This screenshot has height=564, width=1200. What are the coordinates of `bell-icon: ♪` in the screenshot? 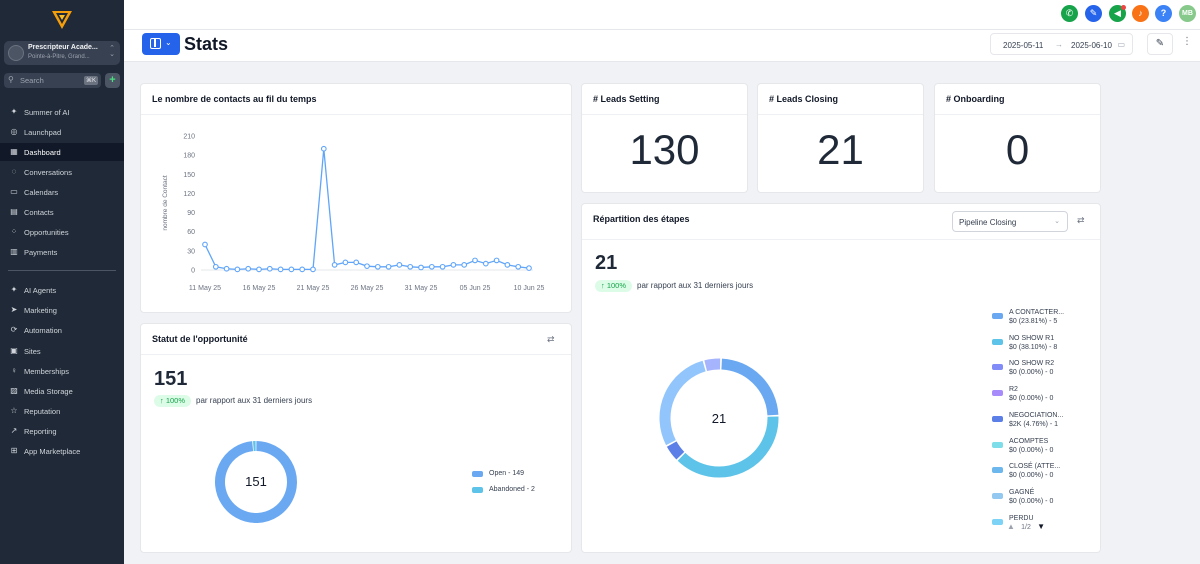 It's located at (1140, 13).